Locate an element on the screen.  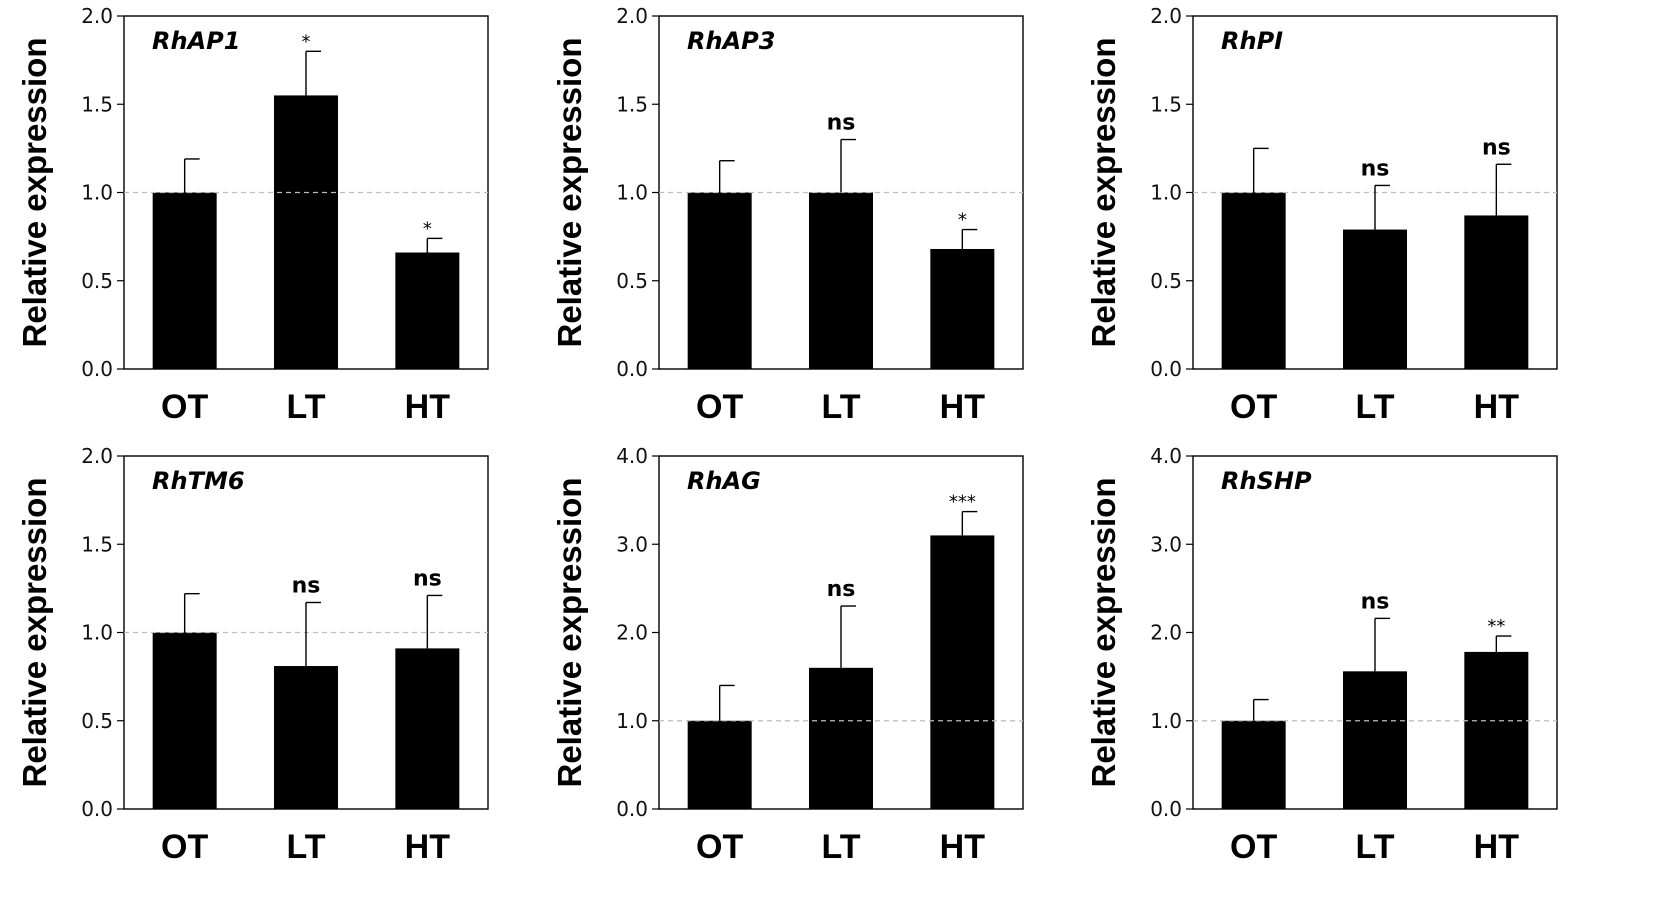
panel-title: RhAP3 is located at coordinates (731, 41).